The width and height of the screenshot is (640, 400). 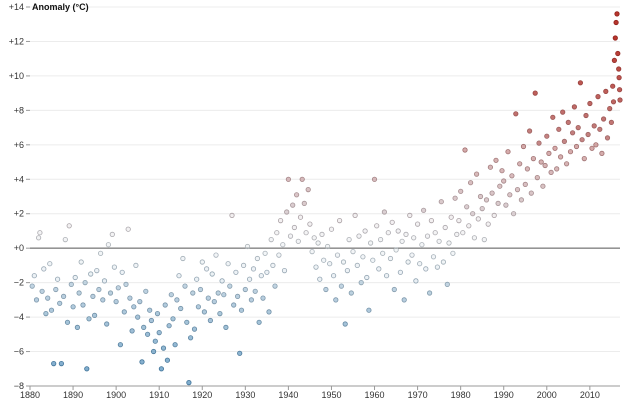 I want to click on y-tick-label: +0, so click(x=19, y=248).